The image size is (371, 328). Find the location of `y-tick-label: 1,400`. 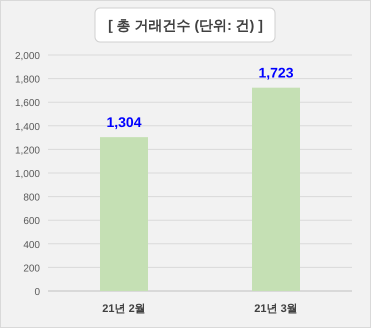

y-tick-label: 1,400 is located at coordinates (27, 127).